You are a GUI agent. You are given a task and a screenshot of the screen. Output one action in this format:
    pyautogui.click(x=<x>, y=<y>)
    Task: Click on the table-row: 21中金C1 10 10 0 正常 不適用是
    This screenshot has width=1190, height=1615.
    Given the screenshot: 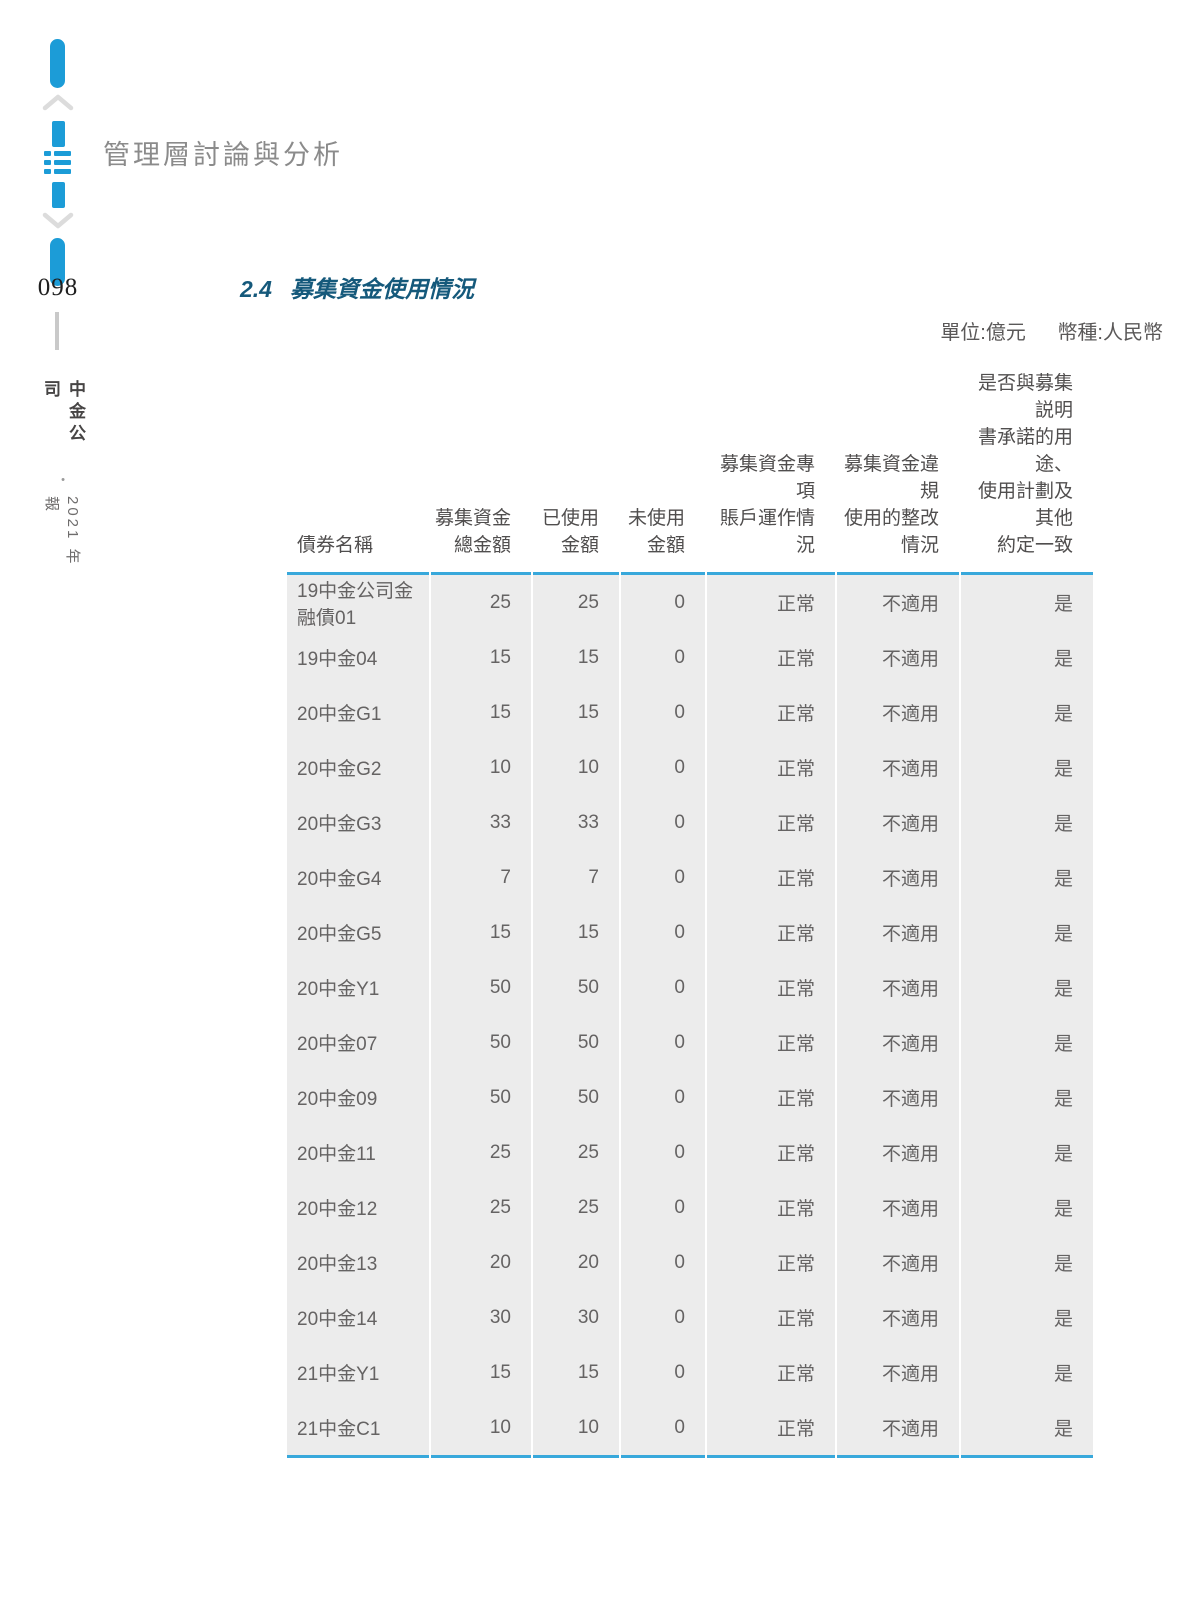 What is the action you would take?
    pyautogui.click(x=690, y=1429)
    